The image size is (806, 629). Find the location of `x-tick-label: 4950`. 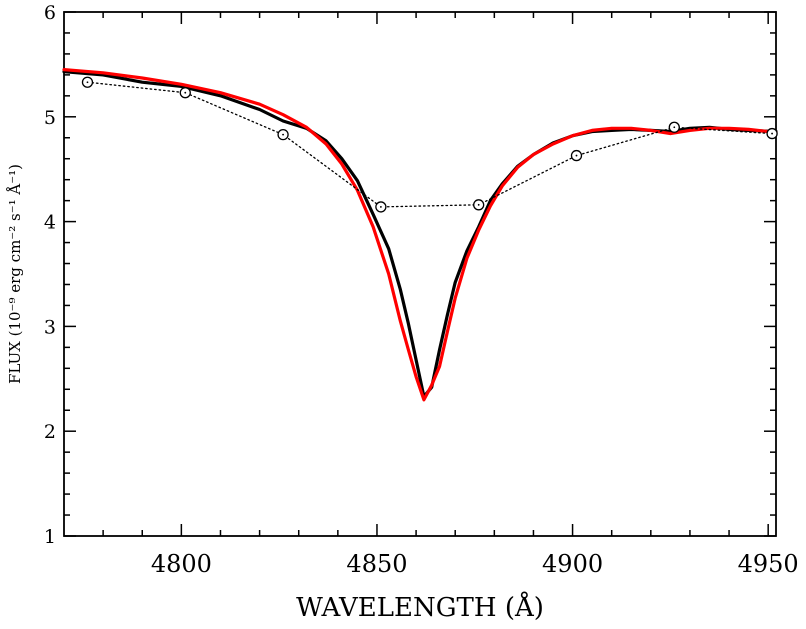

x-tick-label: 4950 is located at coordinates (768, 564).